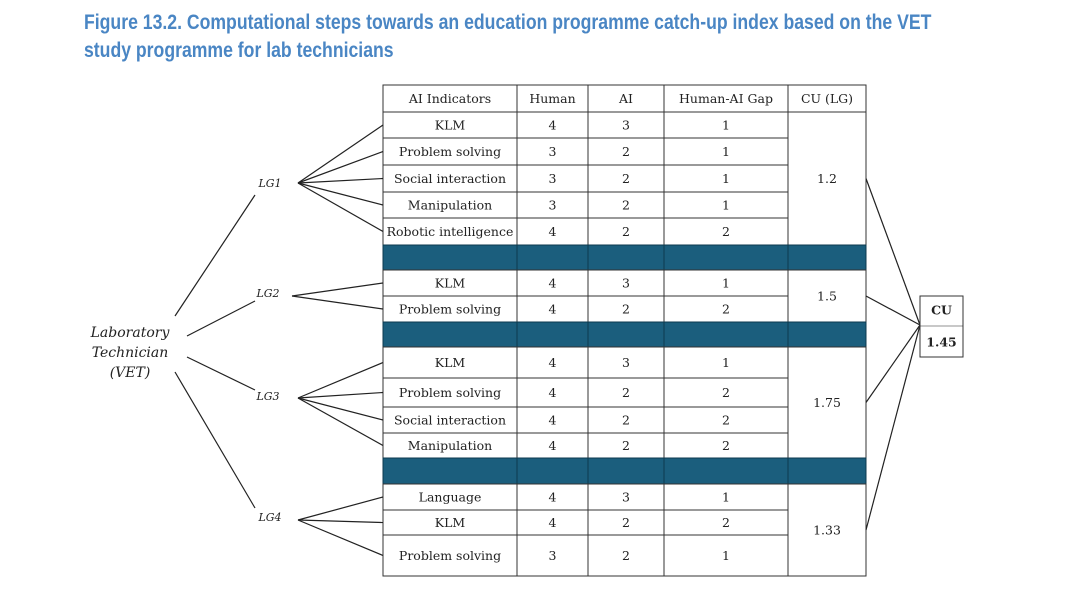 This screenshot has height=589, width=1080. Describe the element at coordinates (726, 98) in the screenshot. I see `column-header: Human-AI Gap` at that location.